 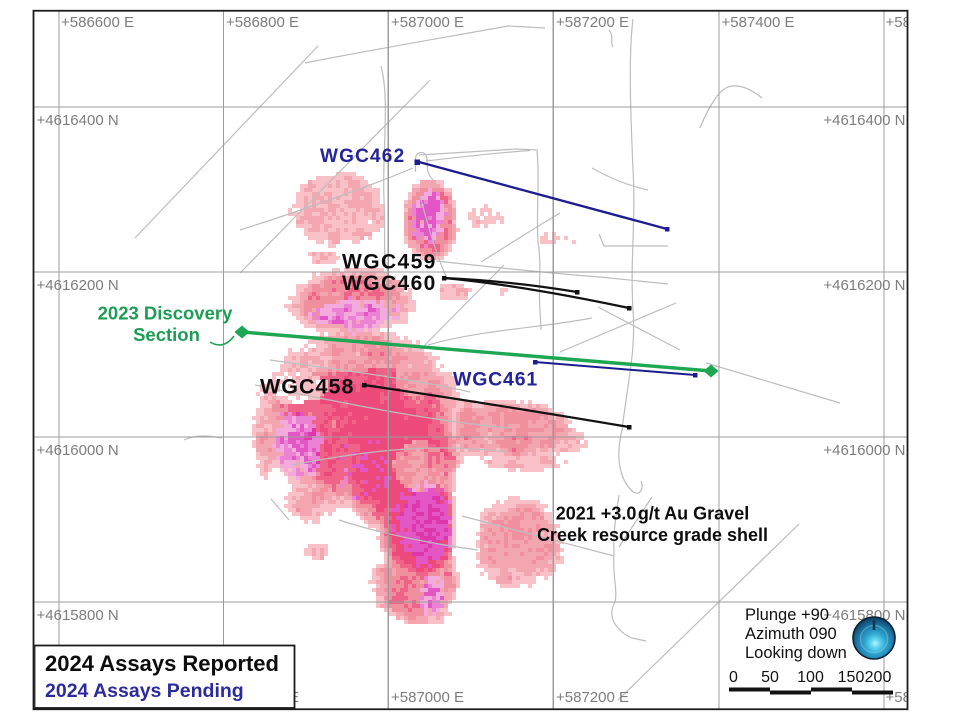 What do you see at coordinates (810, 677) in the screenshot?
I see `svg-text: 100` at bounding box center [810, 677].